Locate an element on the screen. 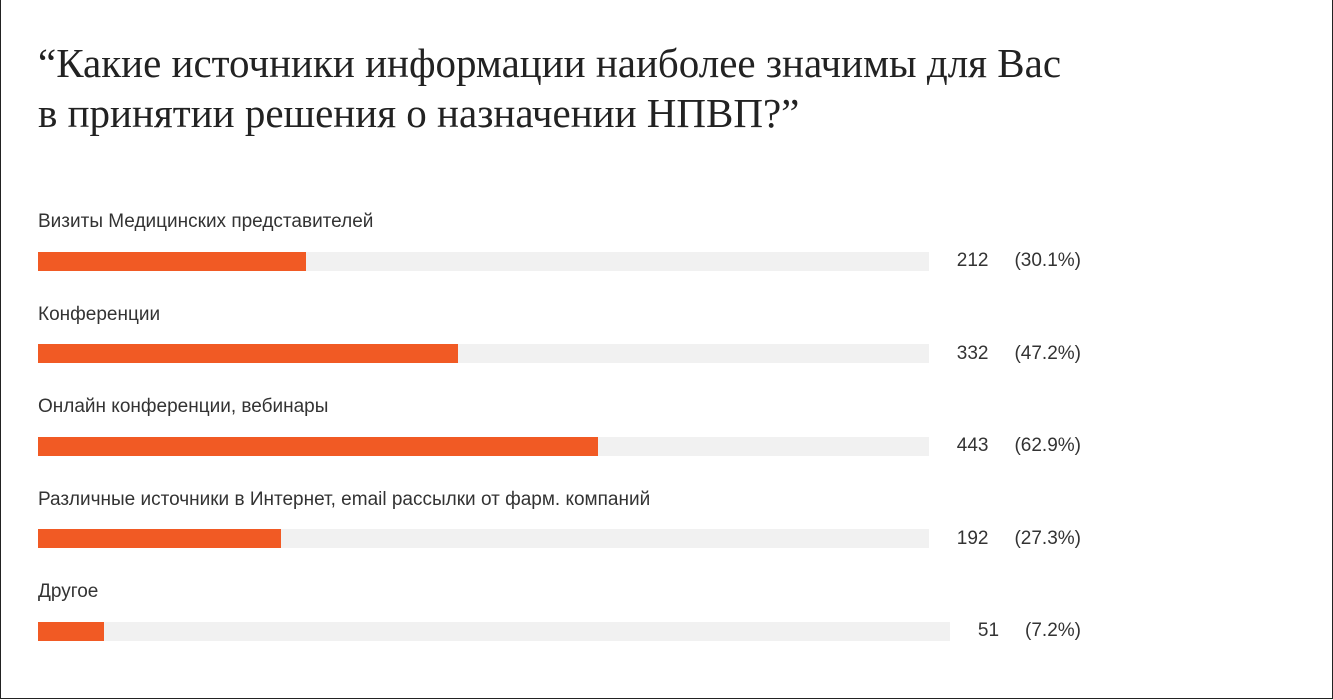  row: Другое 51 (7.2%) is located at coordinates (559, 621).